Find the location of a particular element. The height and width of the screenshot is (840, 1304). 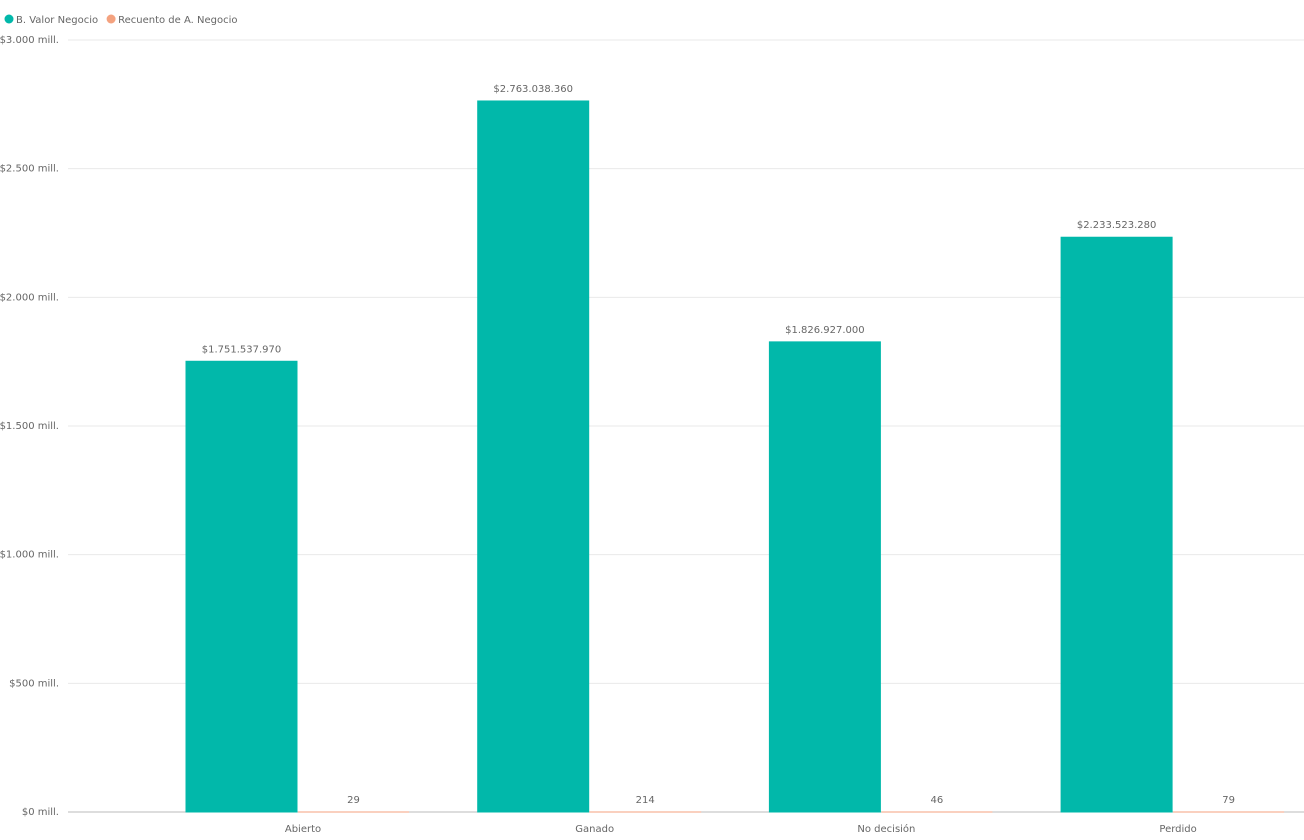

x-tick-label: Perdido is located at coordinates (1177, 829).